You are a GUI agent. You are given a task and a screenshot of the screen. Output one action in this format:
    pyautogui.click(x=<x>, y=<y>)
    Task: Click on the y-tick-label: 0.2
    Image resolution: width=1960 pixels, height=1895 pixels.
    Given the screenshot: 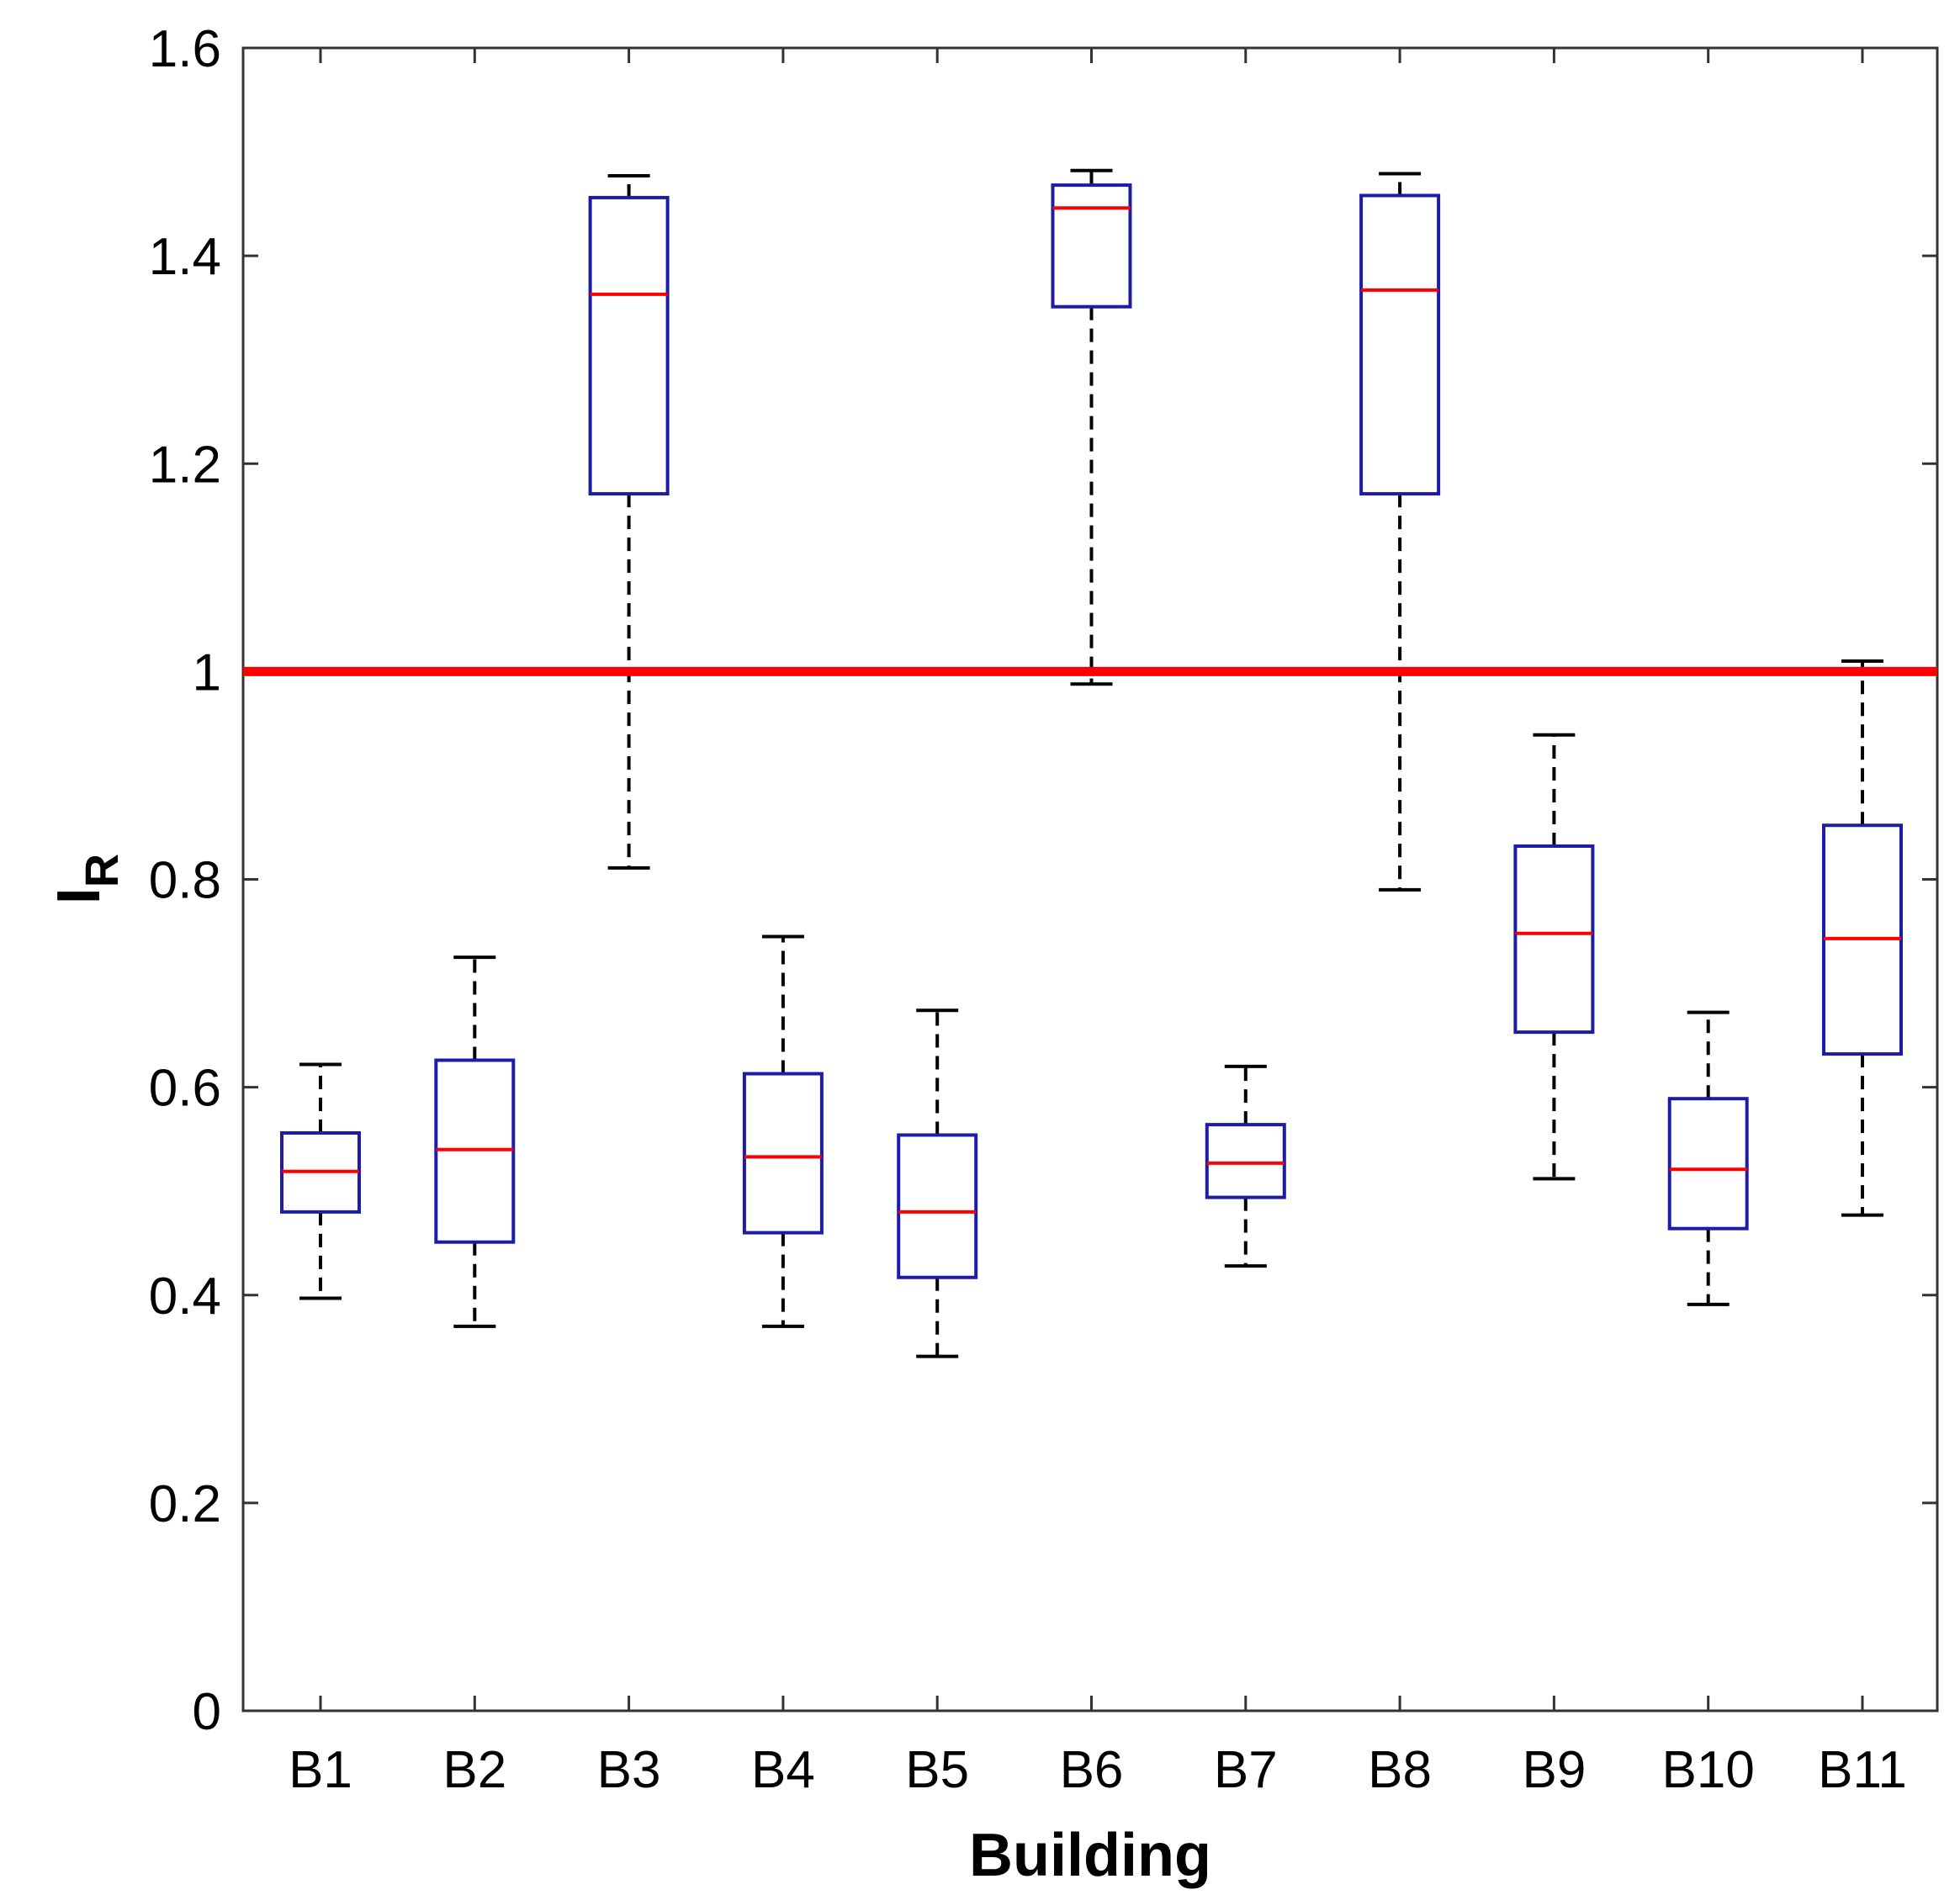 What is the action you would take?
    pyautogui.click(x=185, y=1504)
    